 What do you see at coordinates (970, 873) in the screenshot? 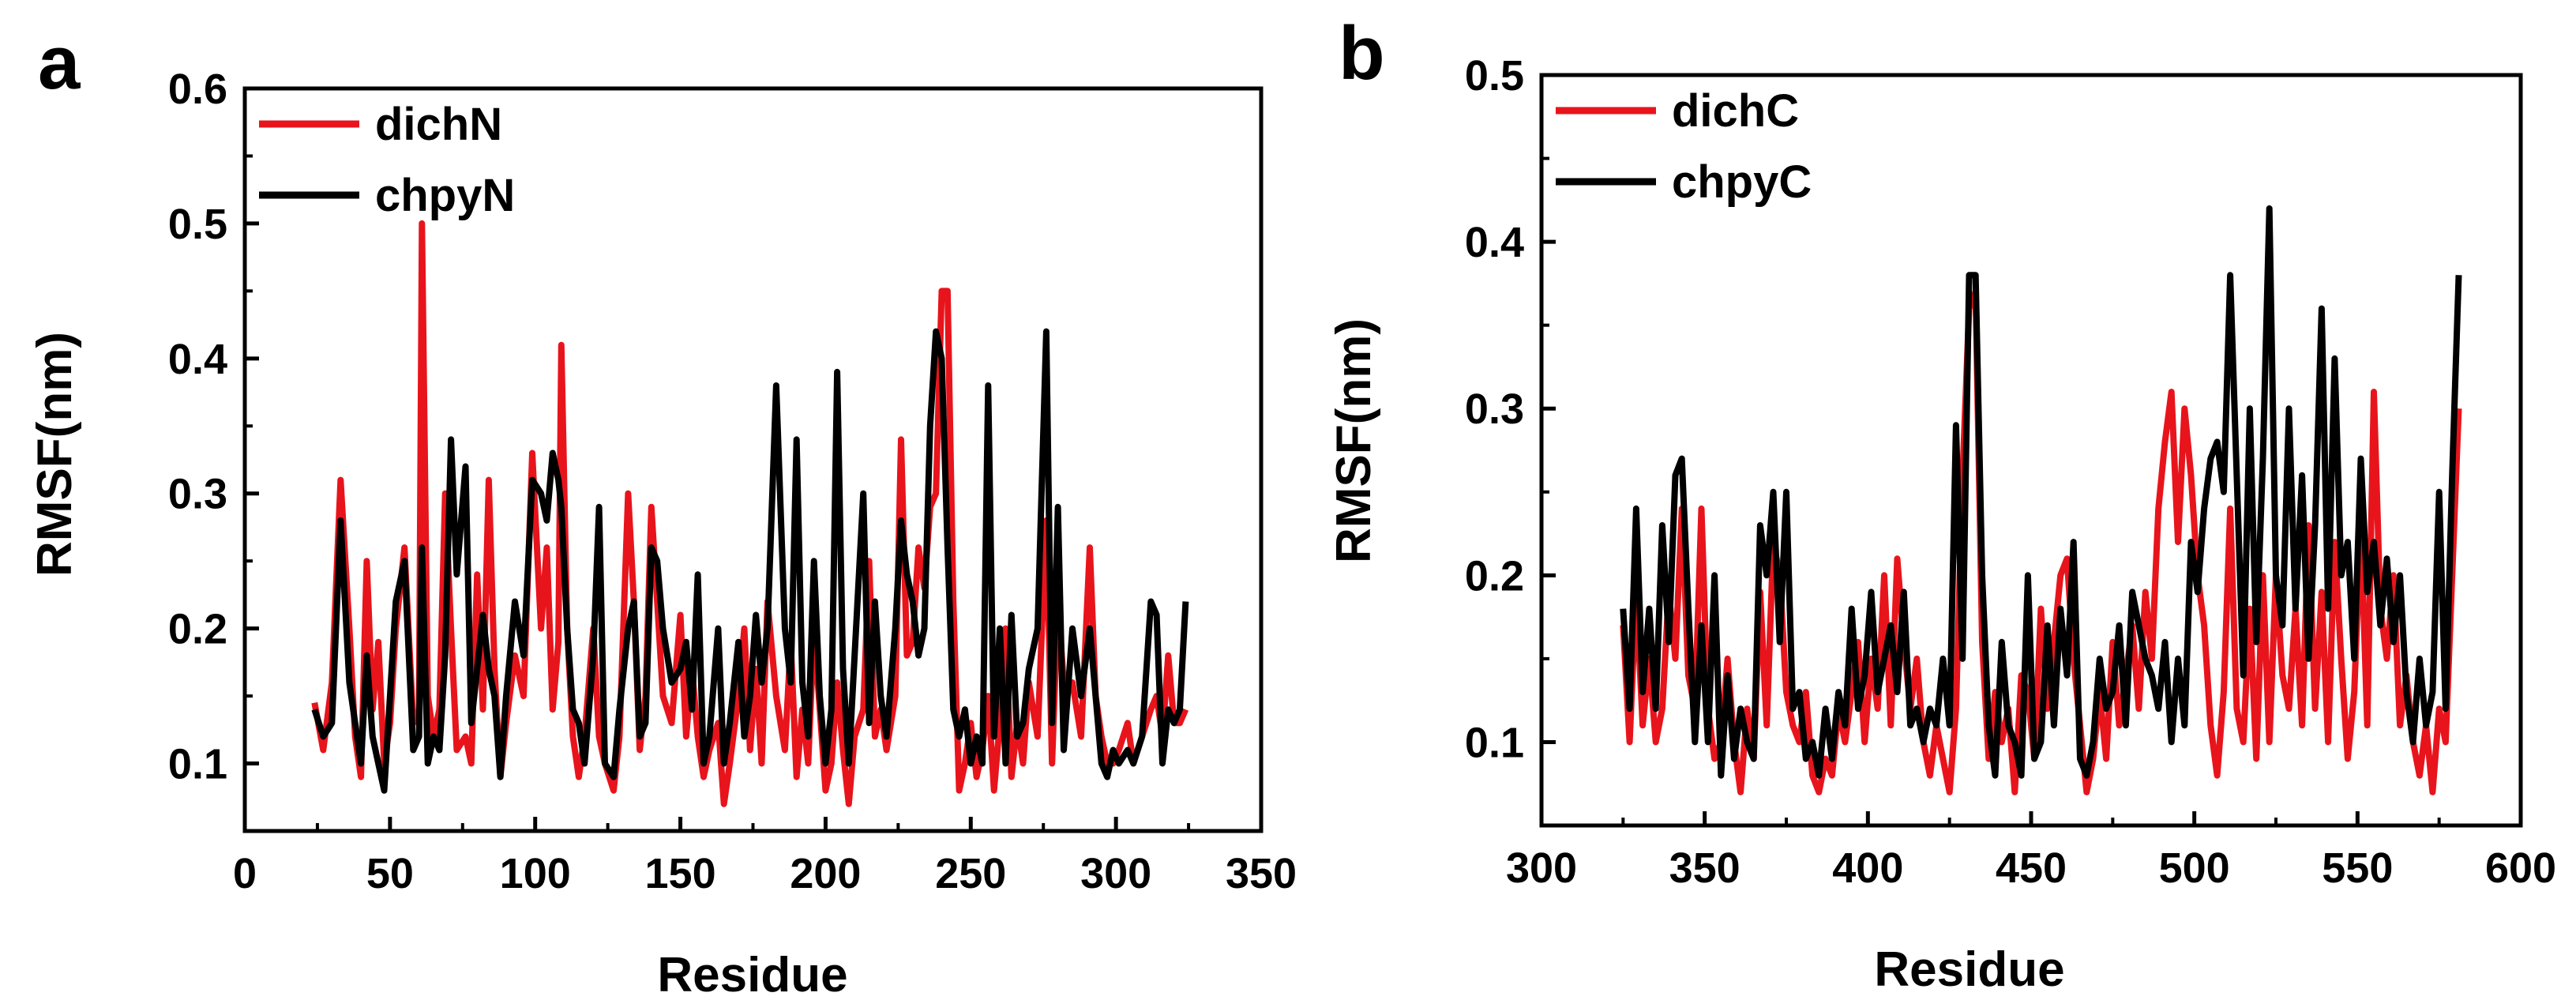
I see `panel-a-x-tick-label: 250` at bounding box center [970, 873].